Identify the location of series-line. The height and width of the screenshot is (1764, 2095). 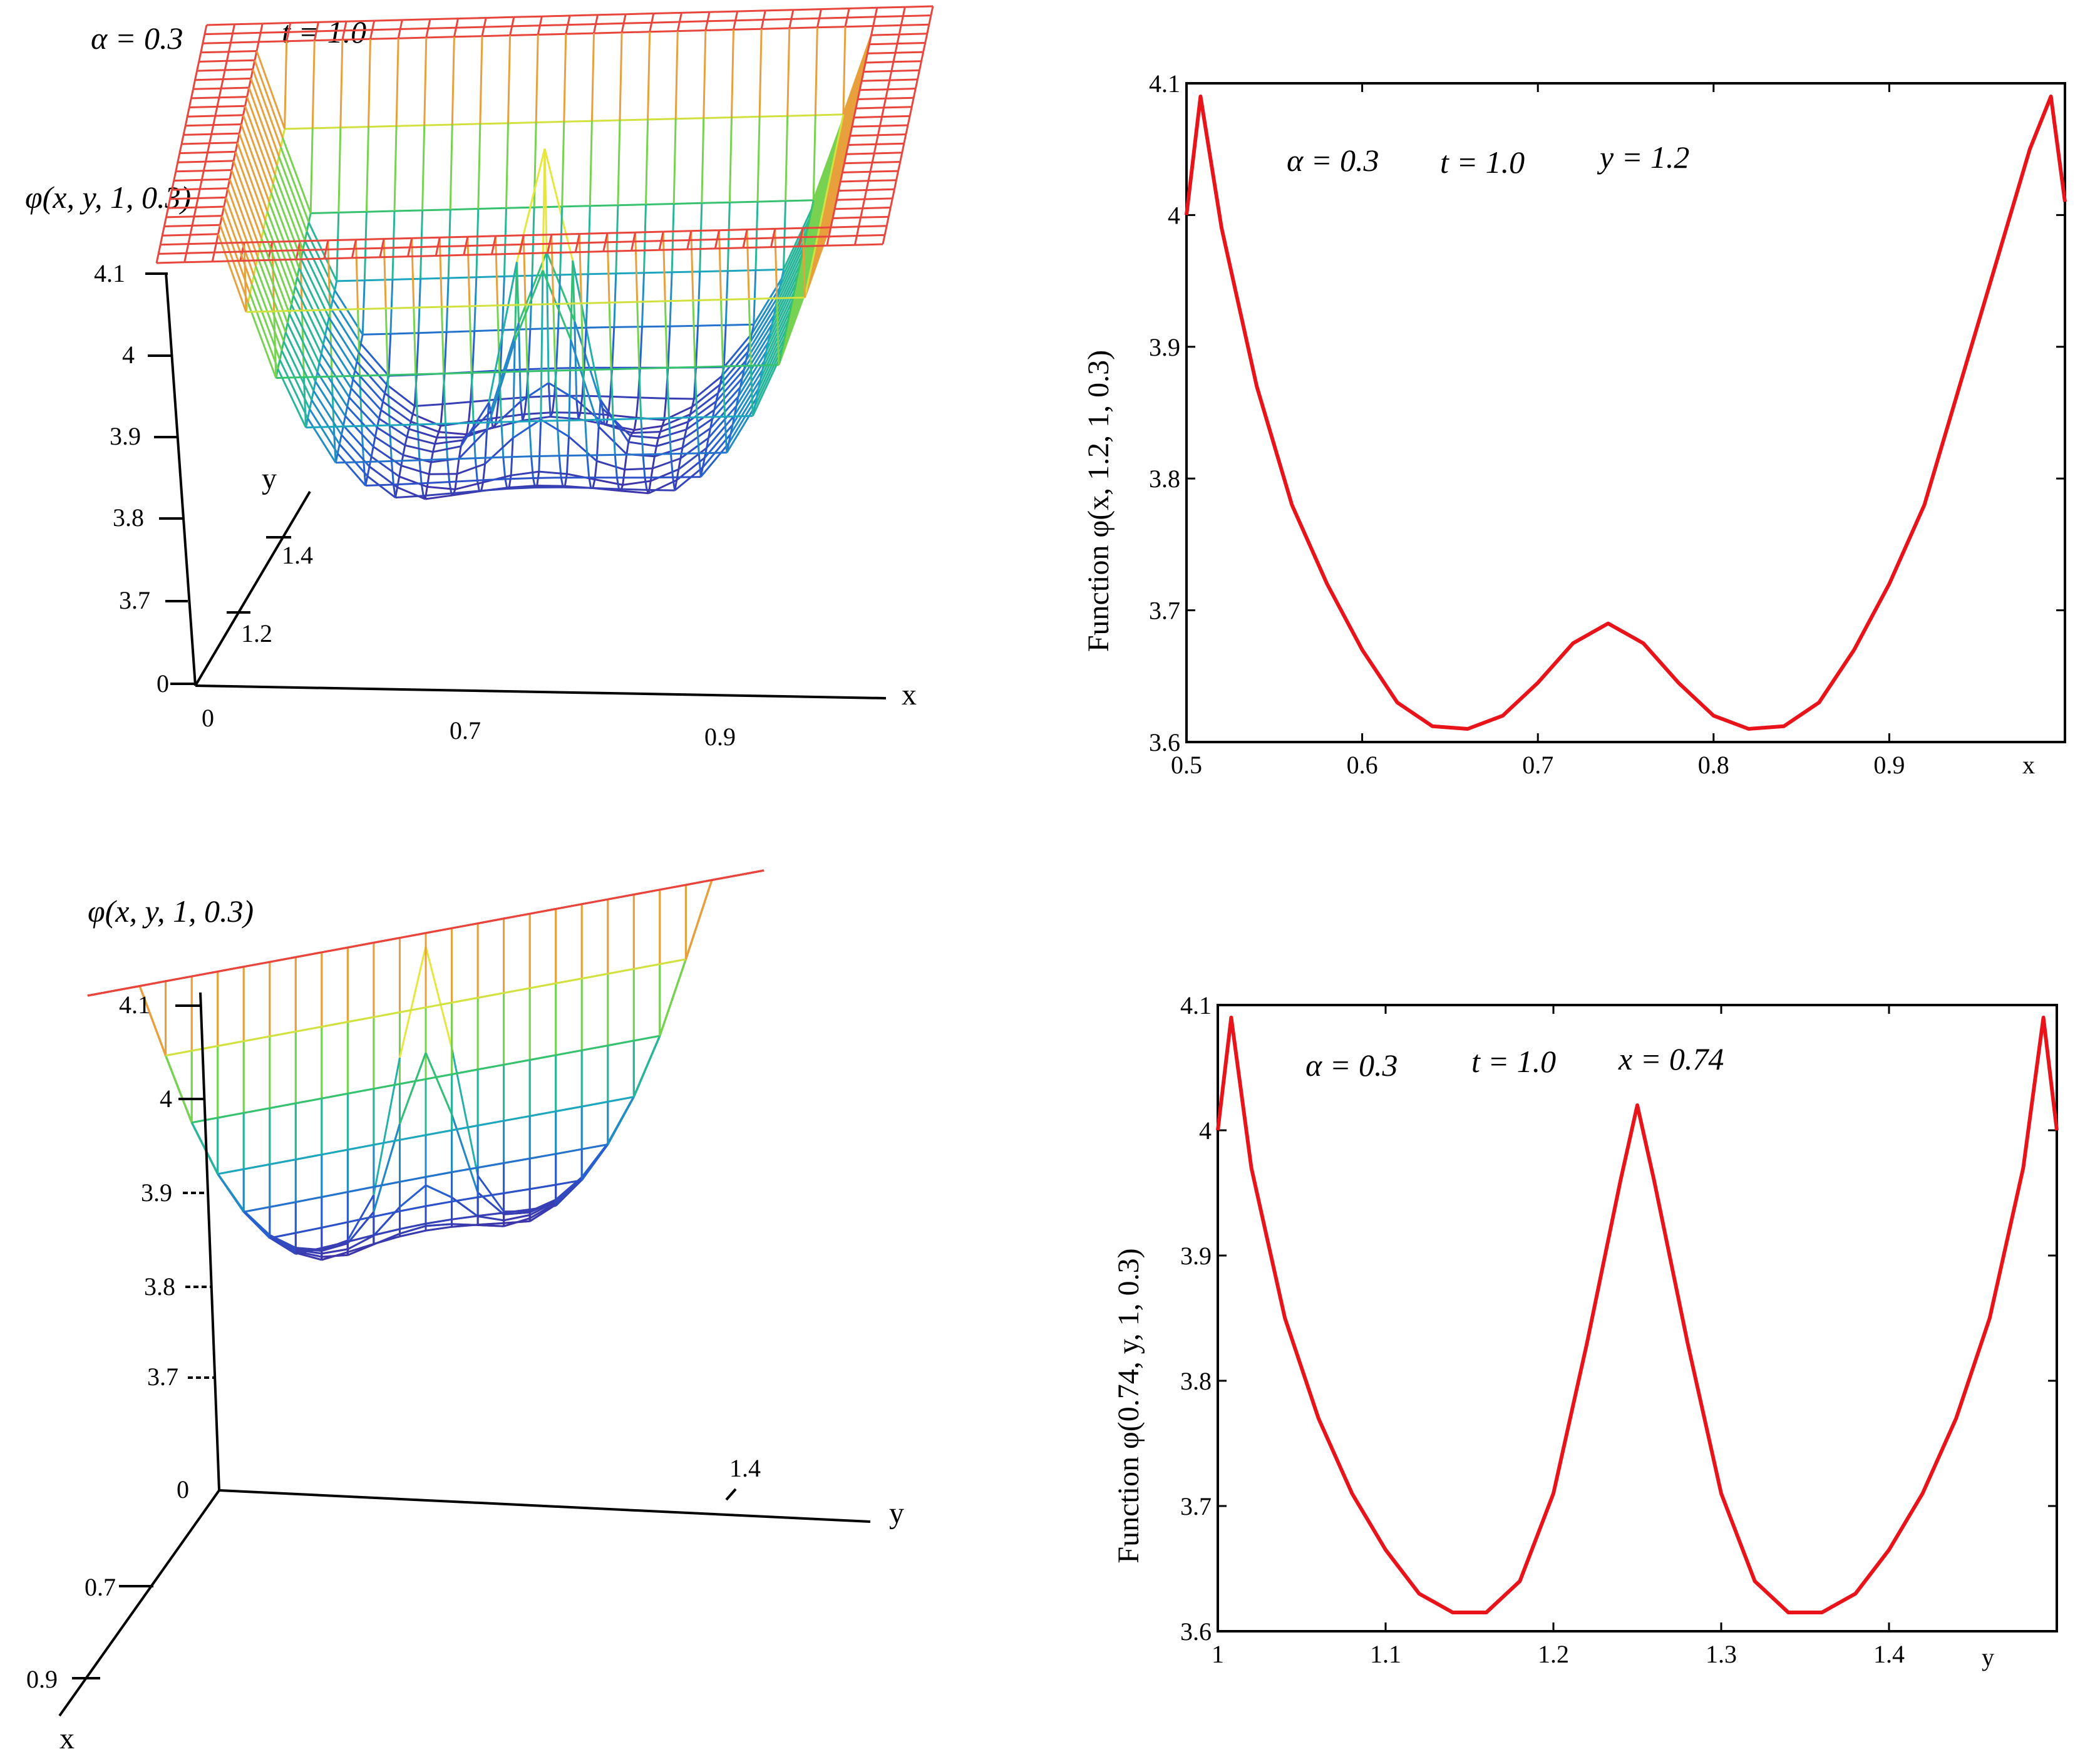
(1637, 1315).